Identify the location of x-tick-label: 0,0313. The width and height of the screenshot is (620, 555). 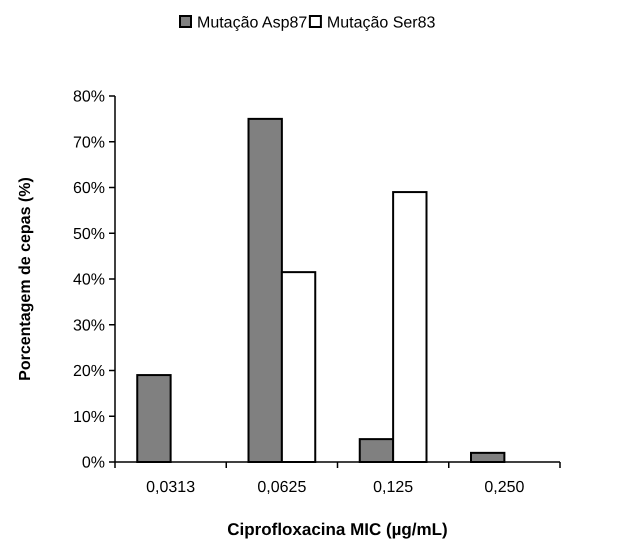
(171, 487).